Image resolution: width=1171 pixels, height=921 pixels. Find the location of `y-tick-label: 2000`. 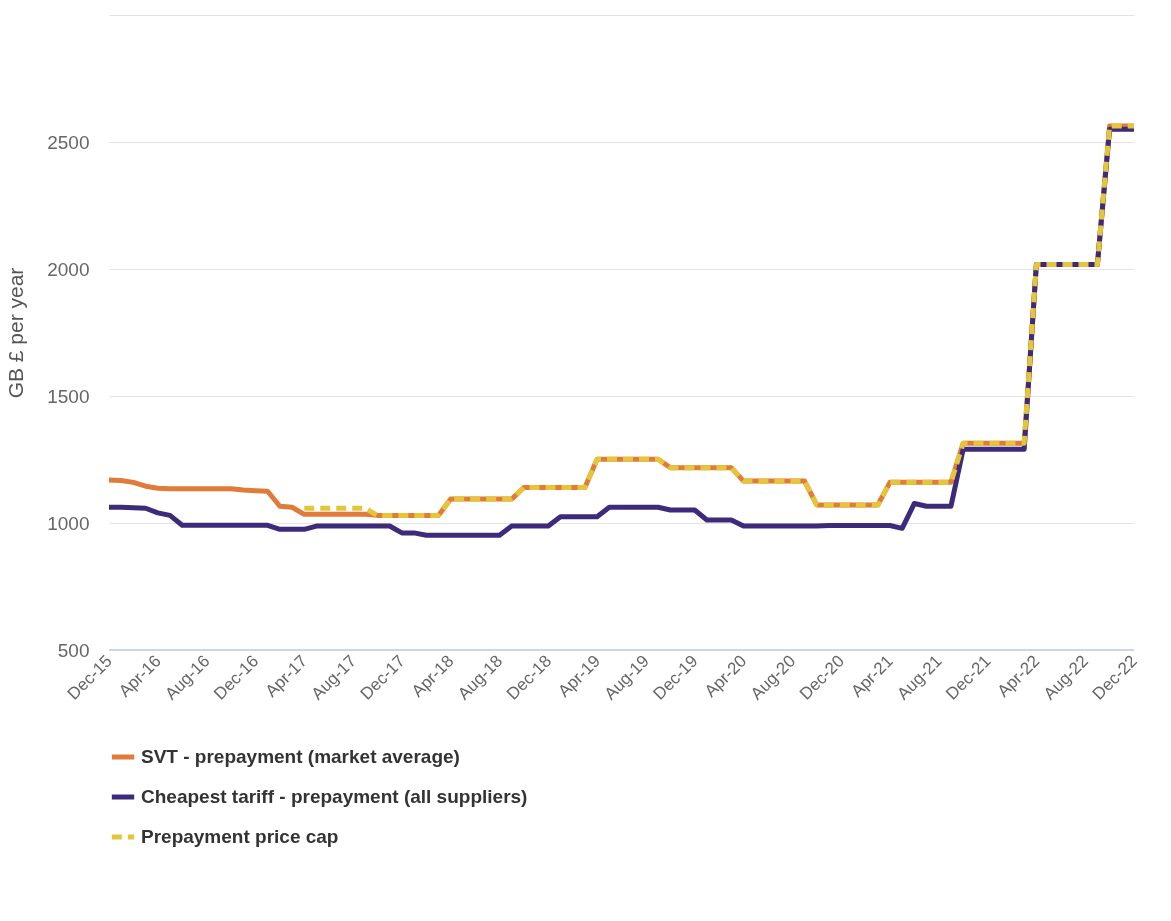

y-tick-label: 2000 is located at coordinates (68, 269).